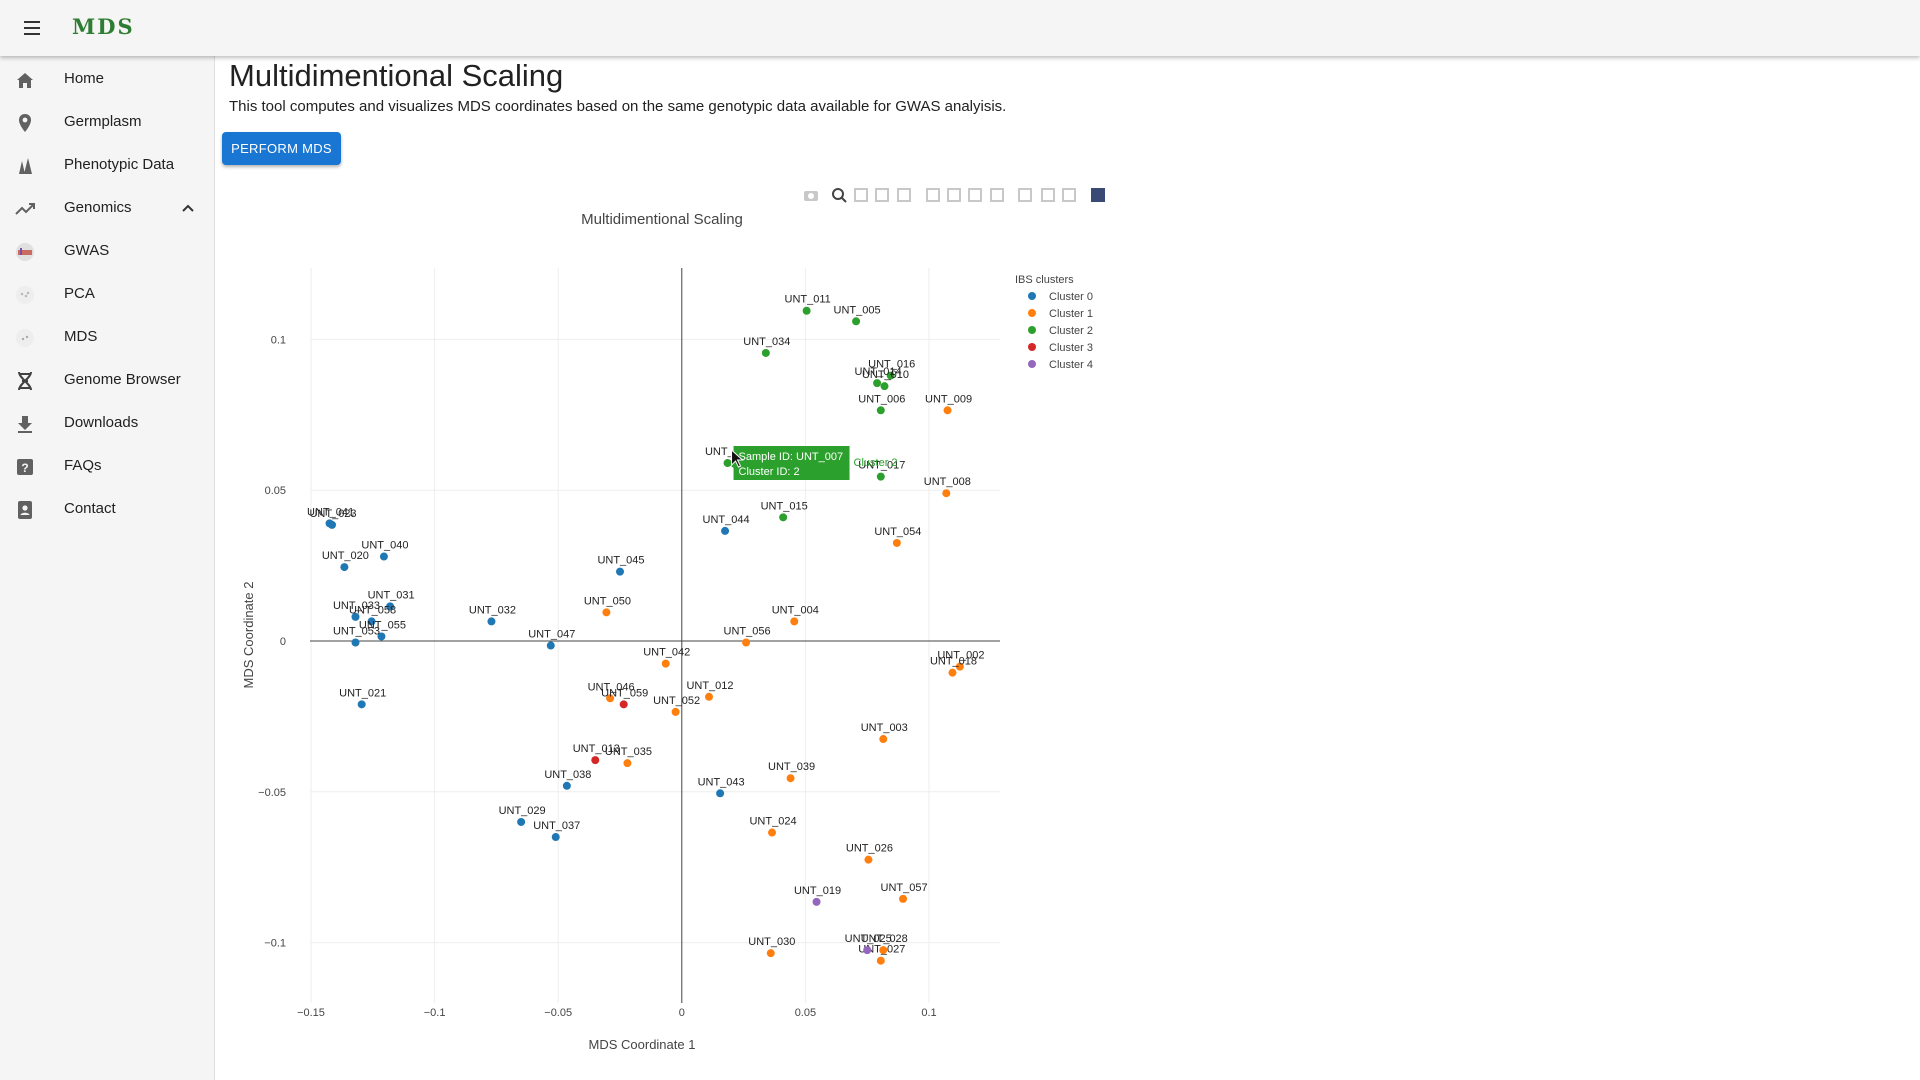 The height and width of the screenshot is (1080, 1920). What do you see at coordinates (960, 28) in the screenshot?
I see `app-bar: MDS` at bounding box center [960, 28].